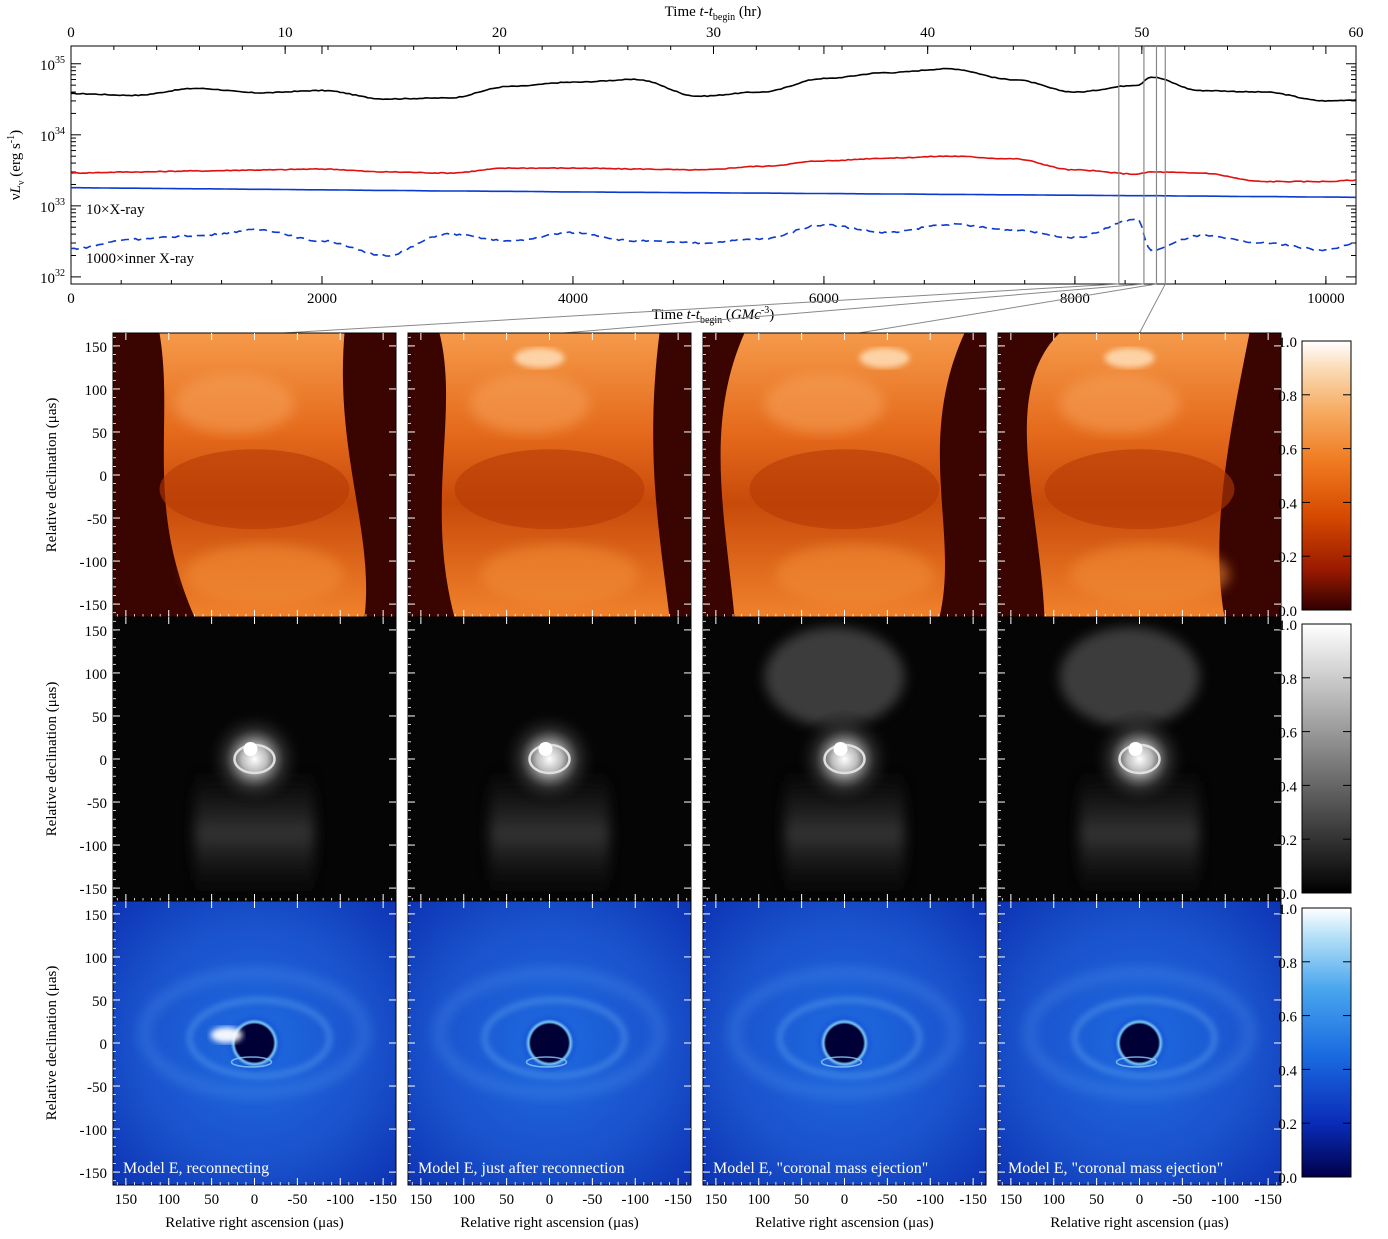 This screenshot has width=1388, height=1239. I want to click on image-panel-r3-c1: Model E, reconnecting, so click(254, 1043).